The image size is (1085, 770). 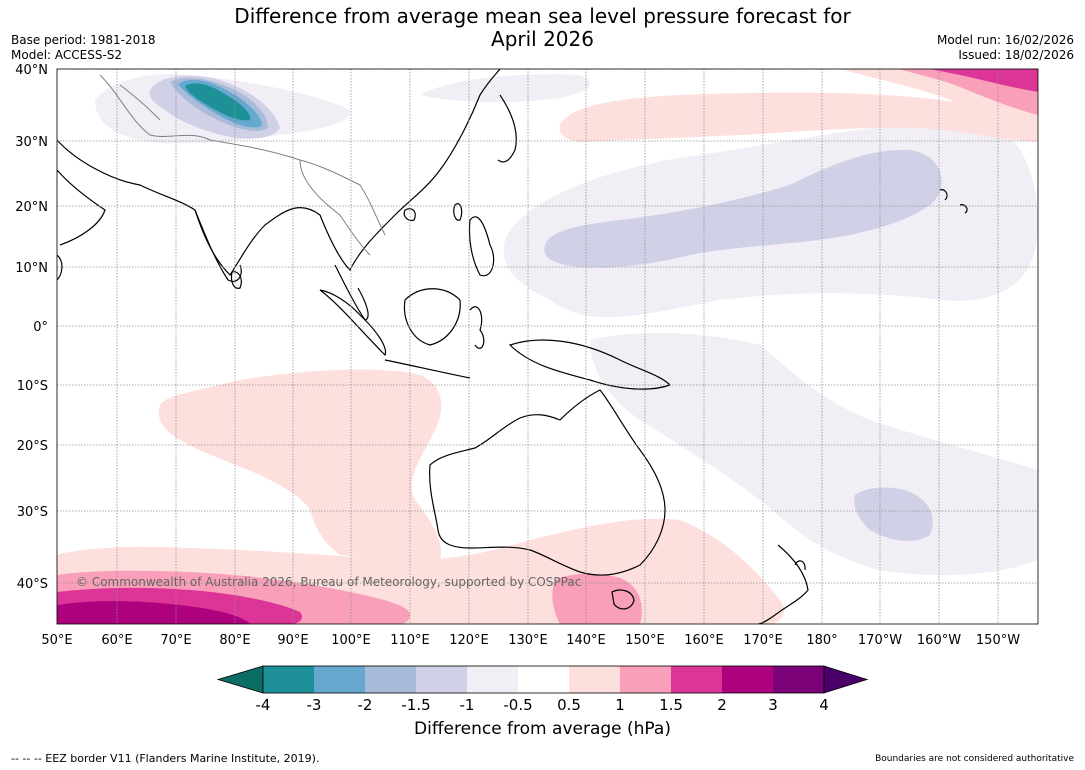 What do you see at coordinates (32, 446) in the screenshot?
I see `lat-label: 20°S` at bounding box center [32, 446].